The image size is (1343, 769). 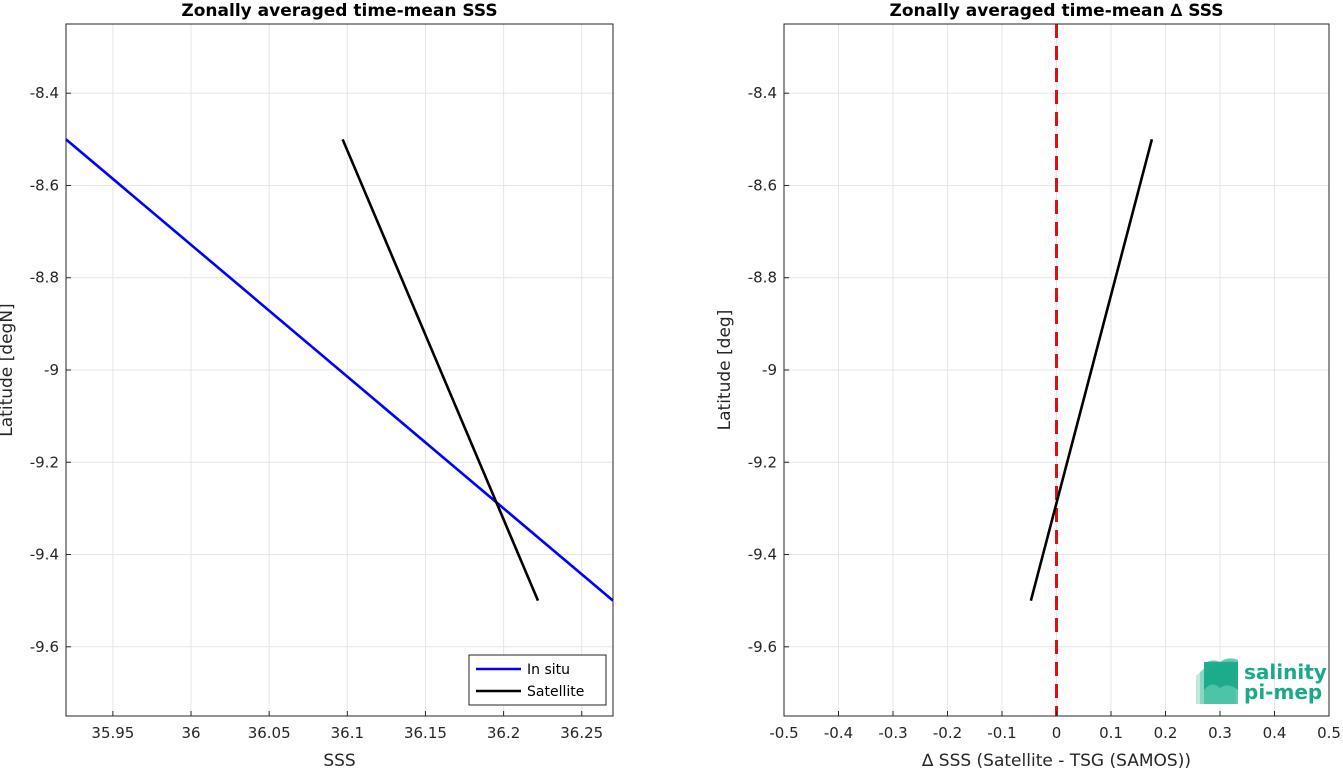 I want to click on x-tick-label-0-5: -0.5, so click(x=783, y=733).